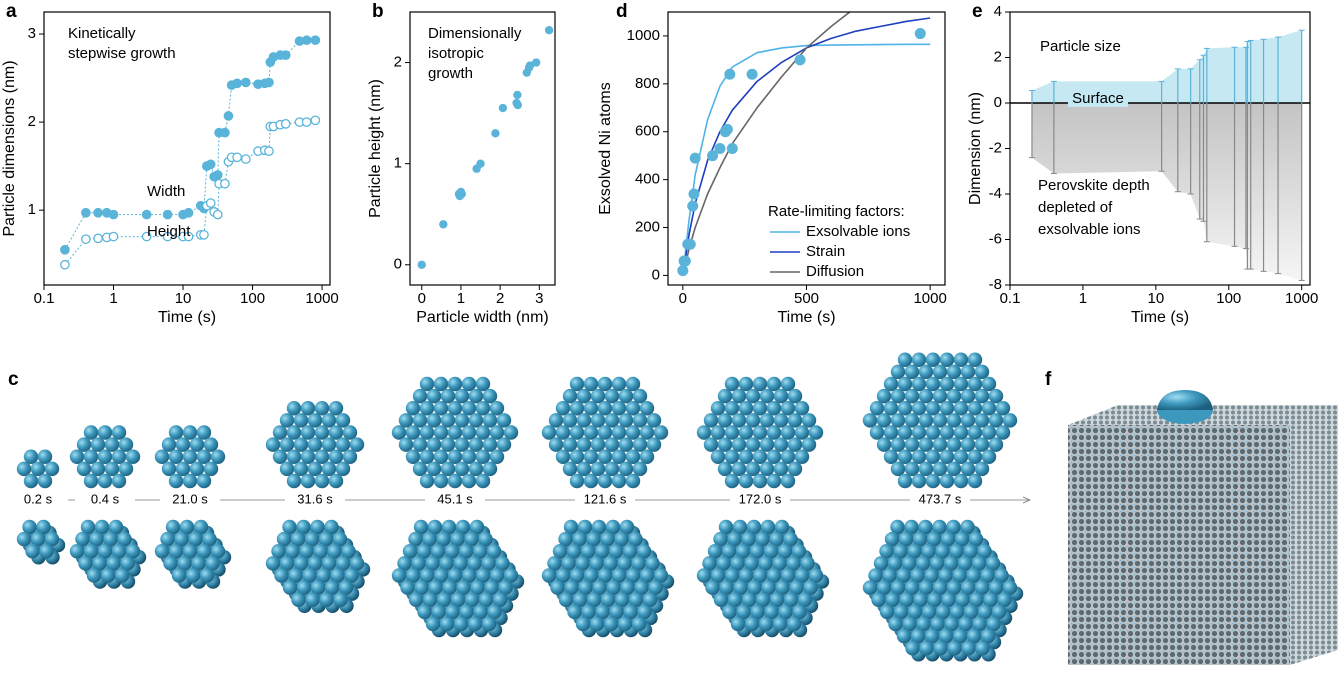 The image size is (1338, 685). I want to click on series-line, so click(190, 192).